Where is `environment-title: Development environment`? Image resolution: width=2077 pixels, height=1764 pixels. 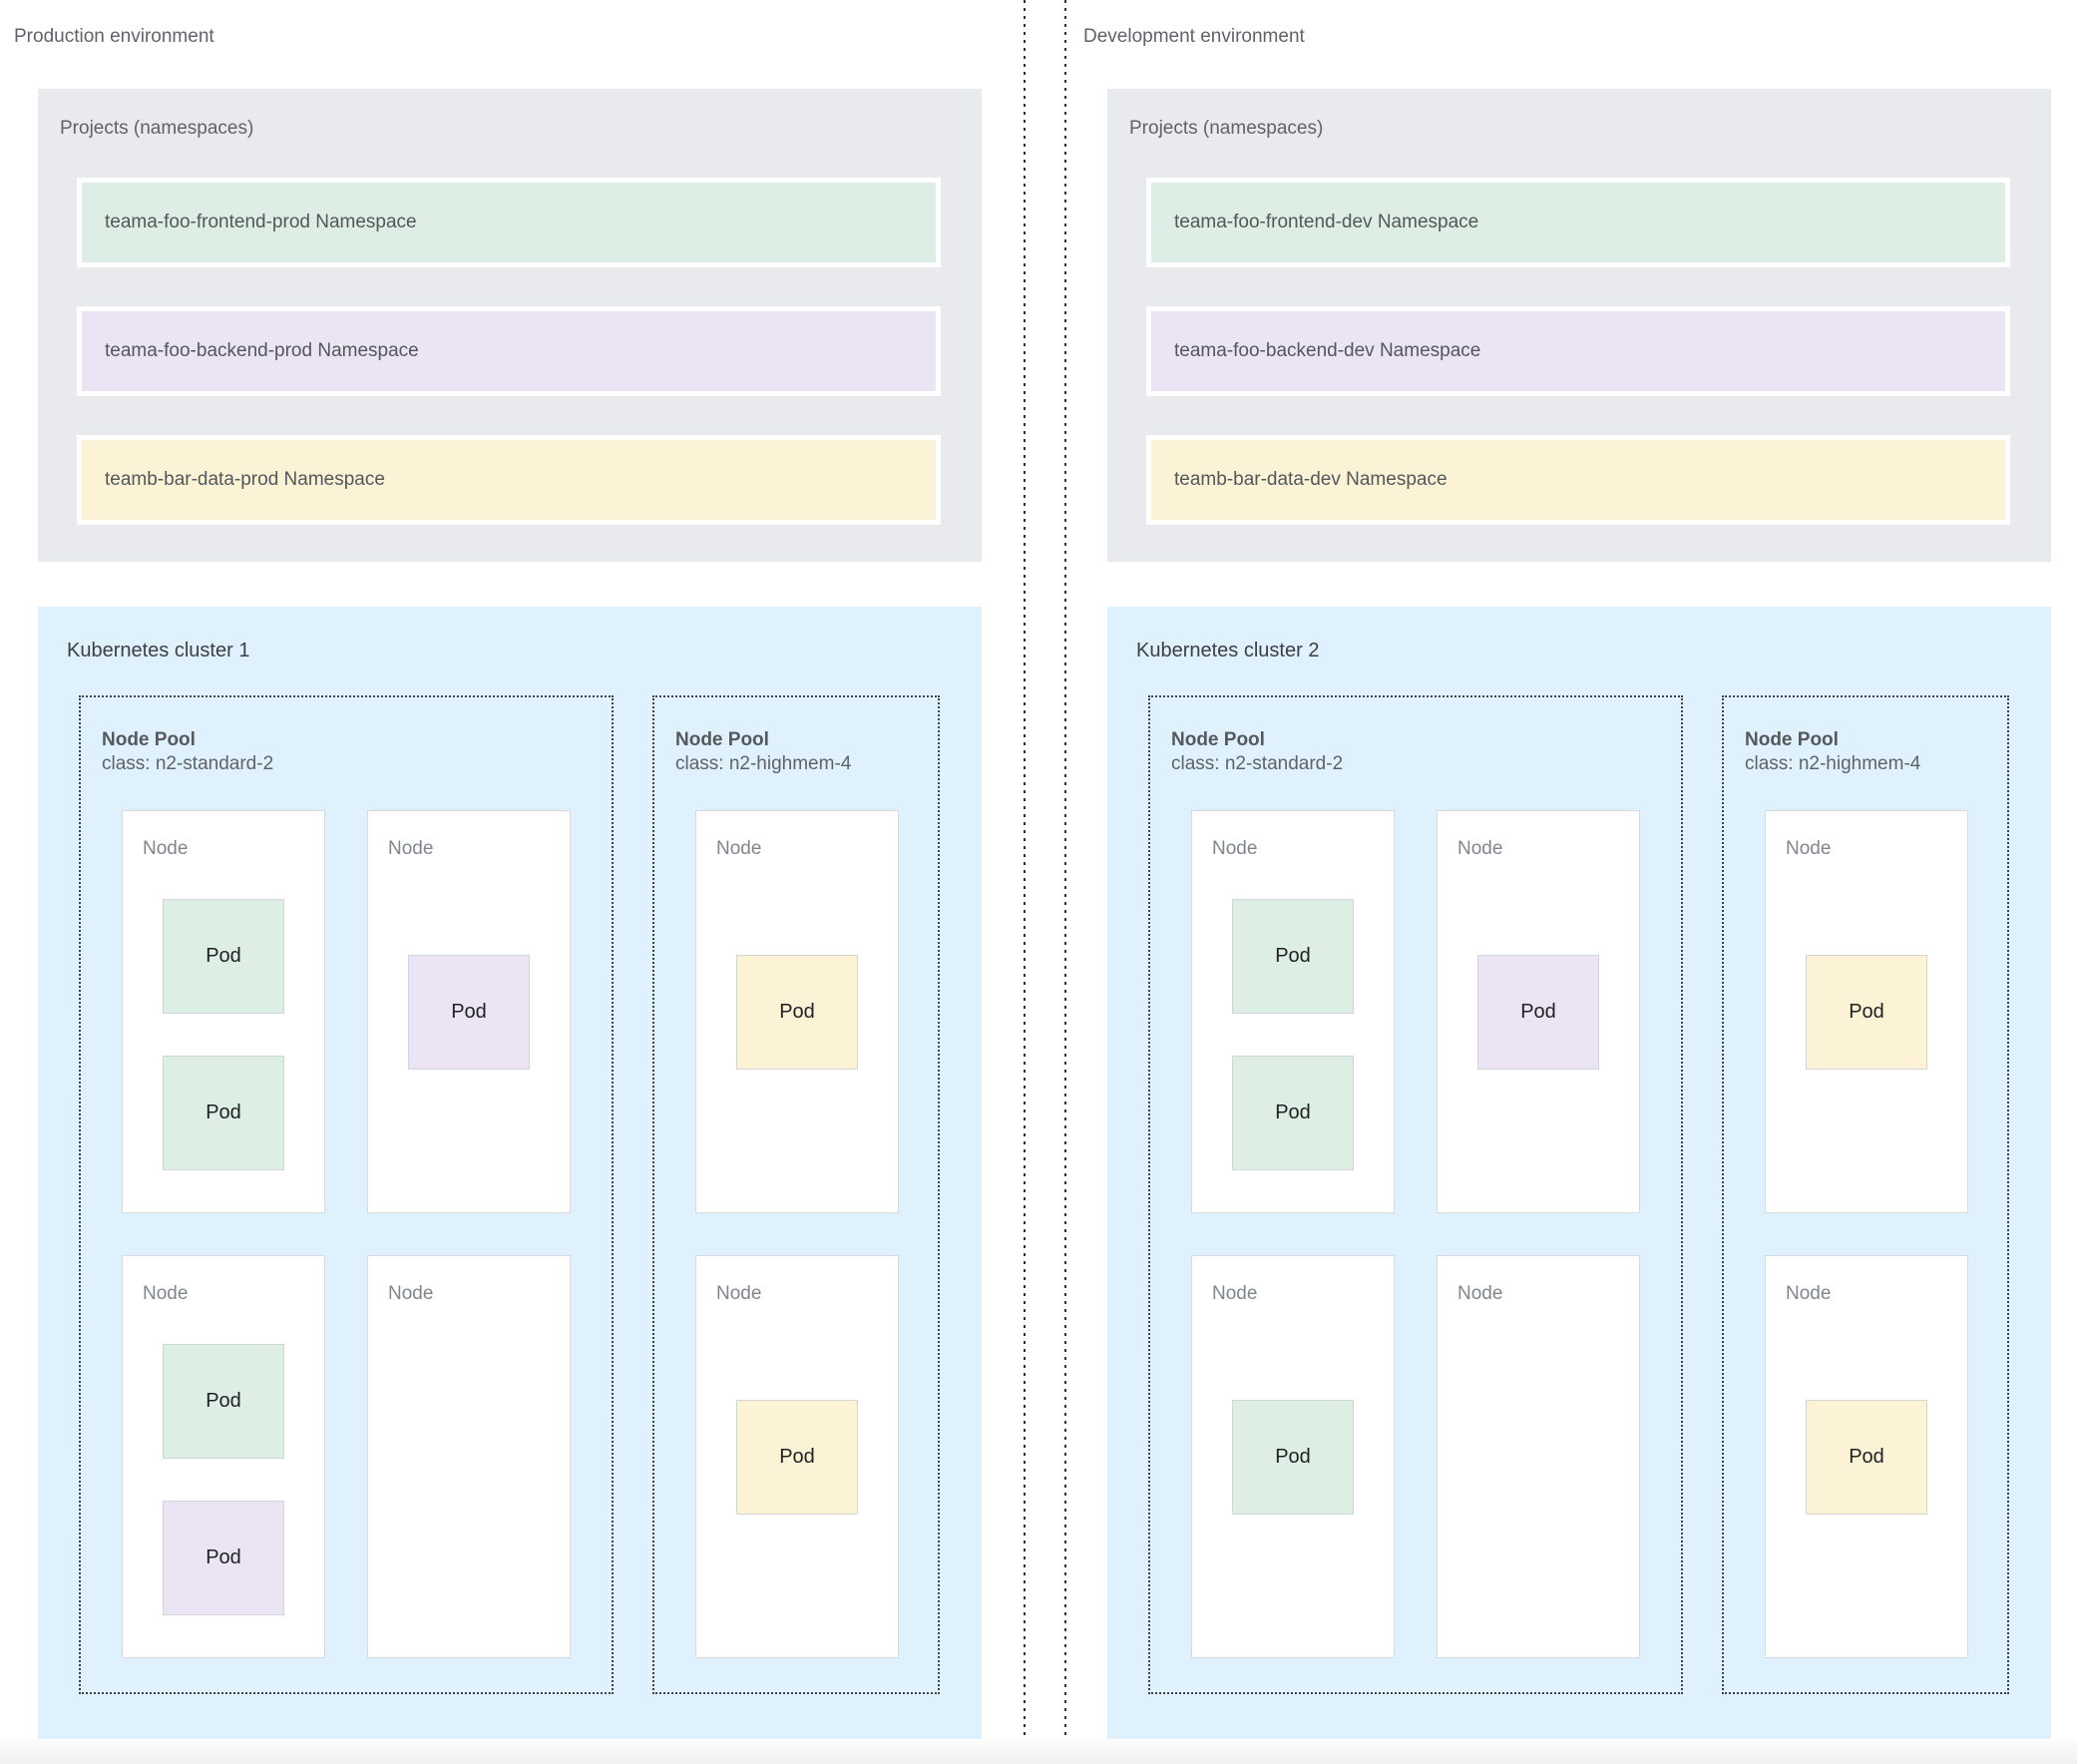 environment-title: Development environment is located at coordinates (1194, 36).